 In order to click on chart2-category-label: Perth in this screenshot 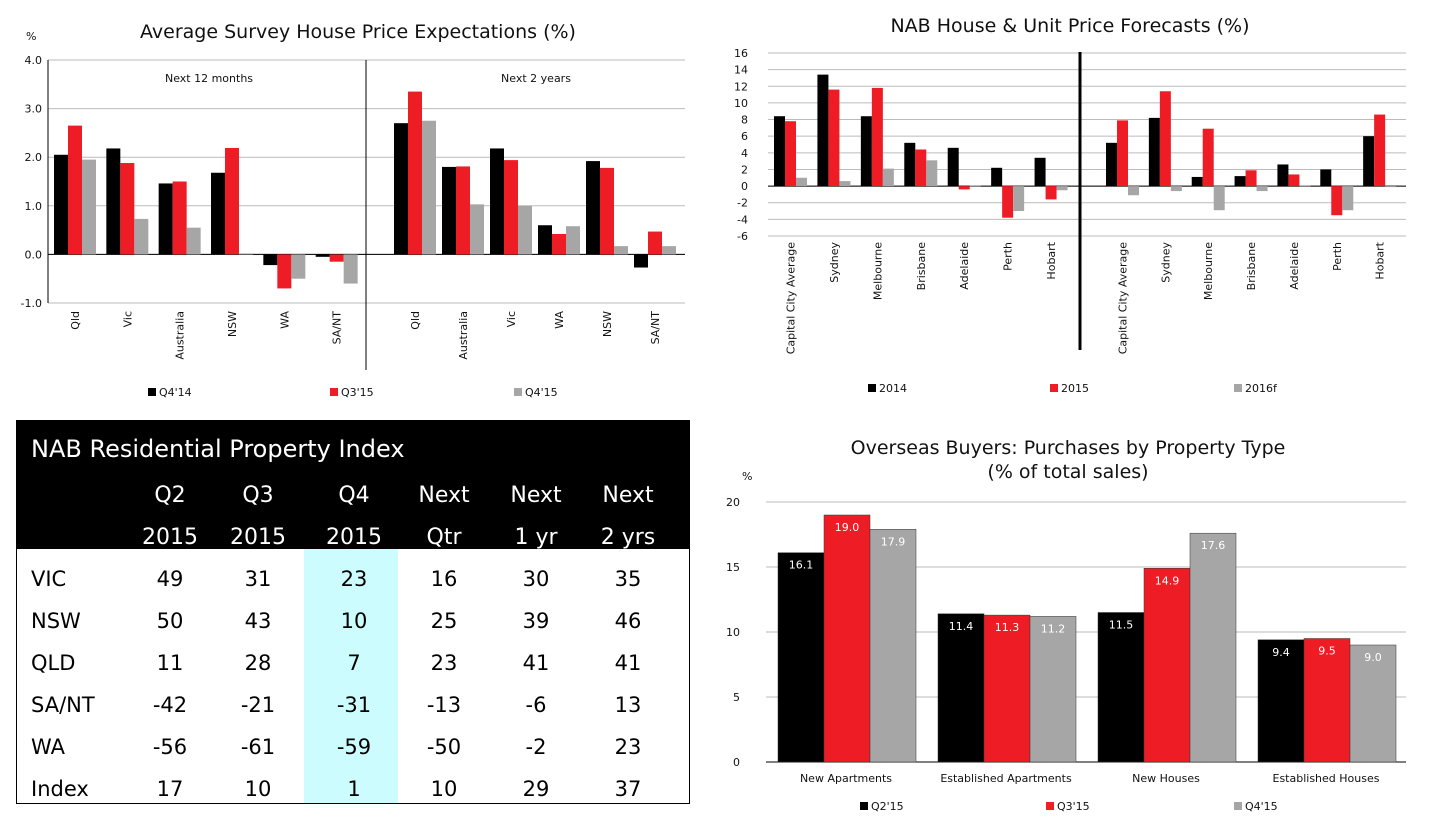, I will do `click(1337, 256)`.